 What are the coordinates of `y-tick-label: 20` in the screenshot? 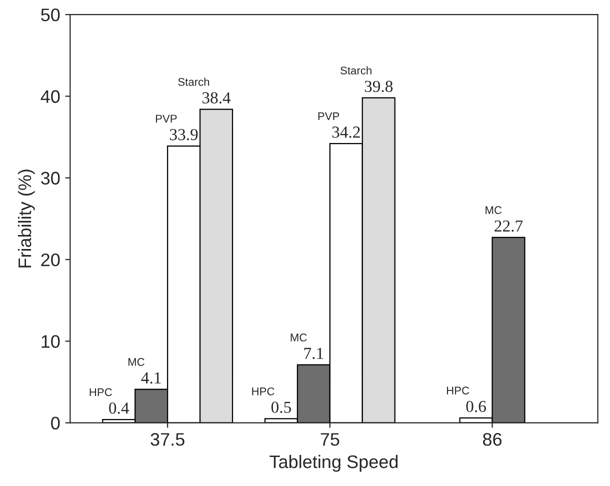 It's located at (50, 259).